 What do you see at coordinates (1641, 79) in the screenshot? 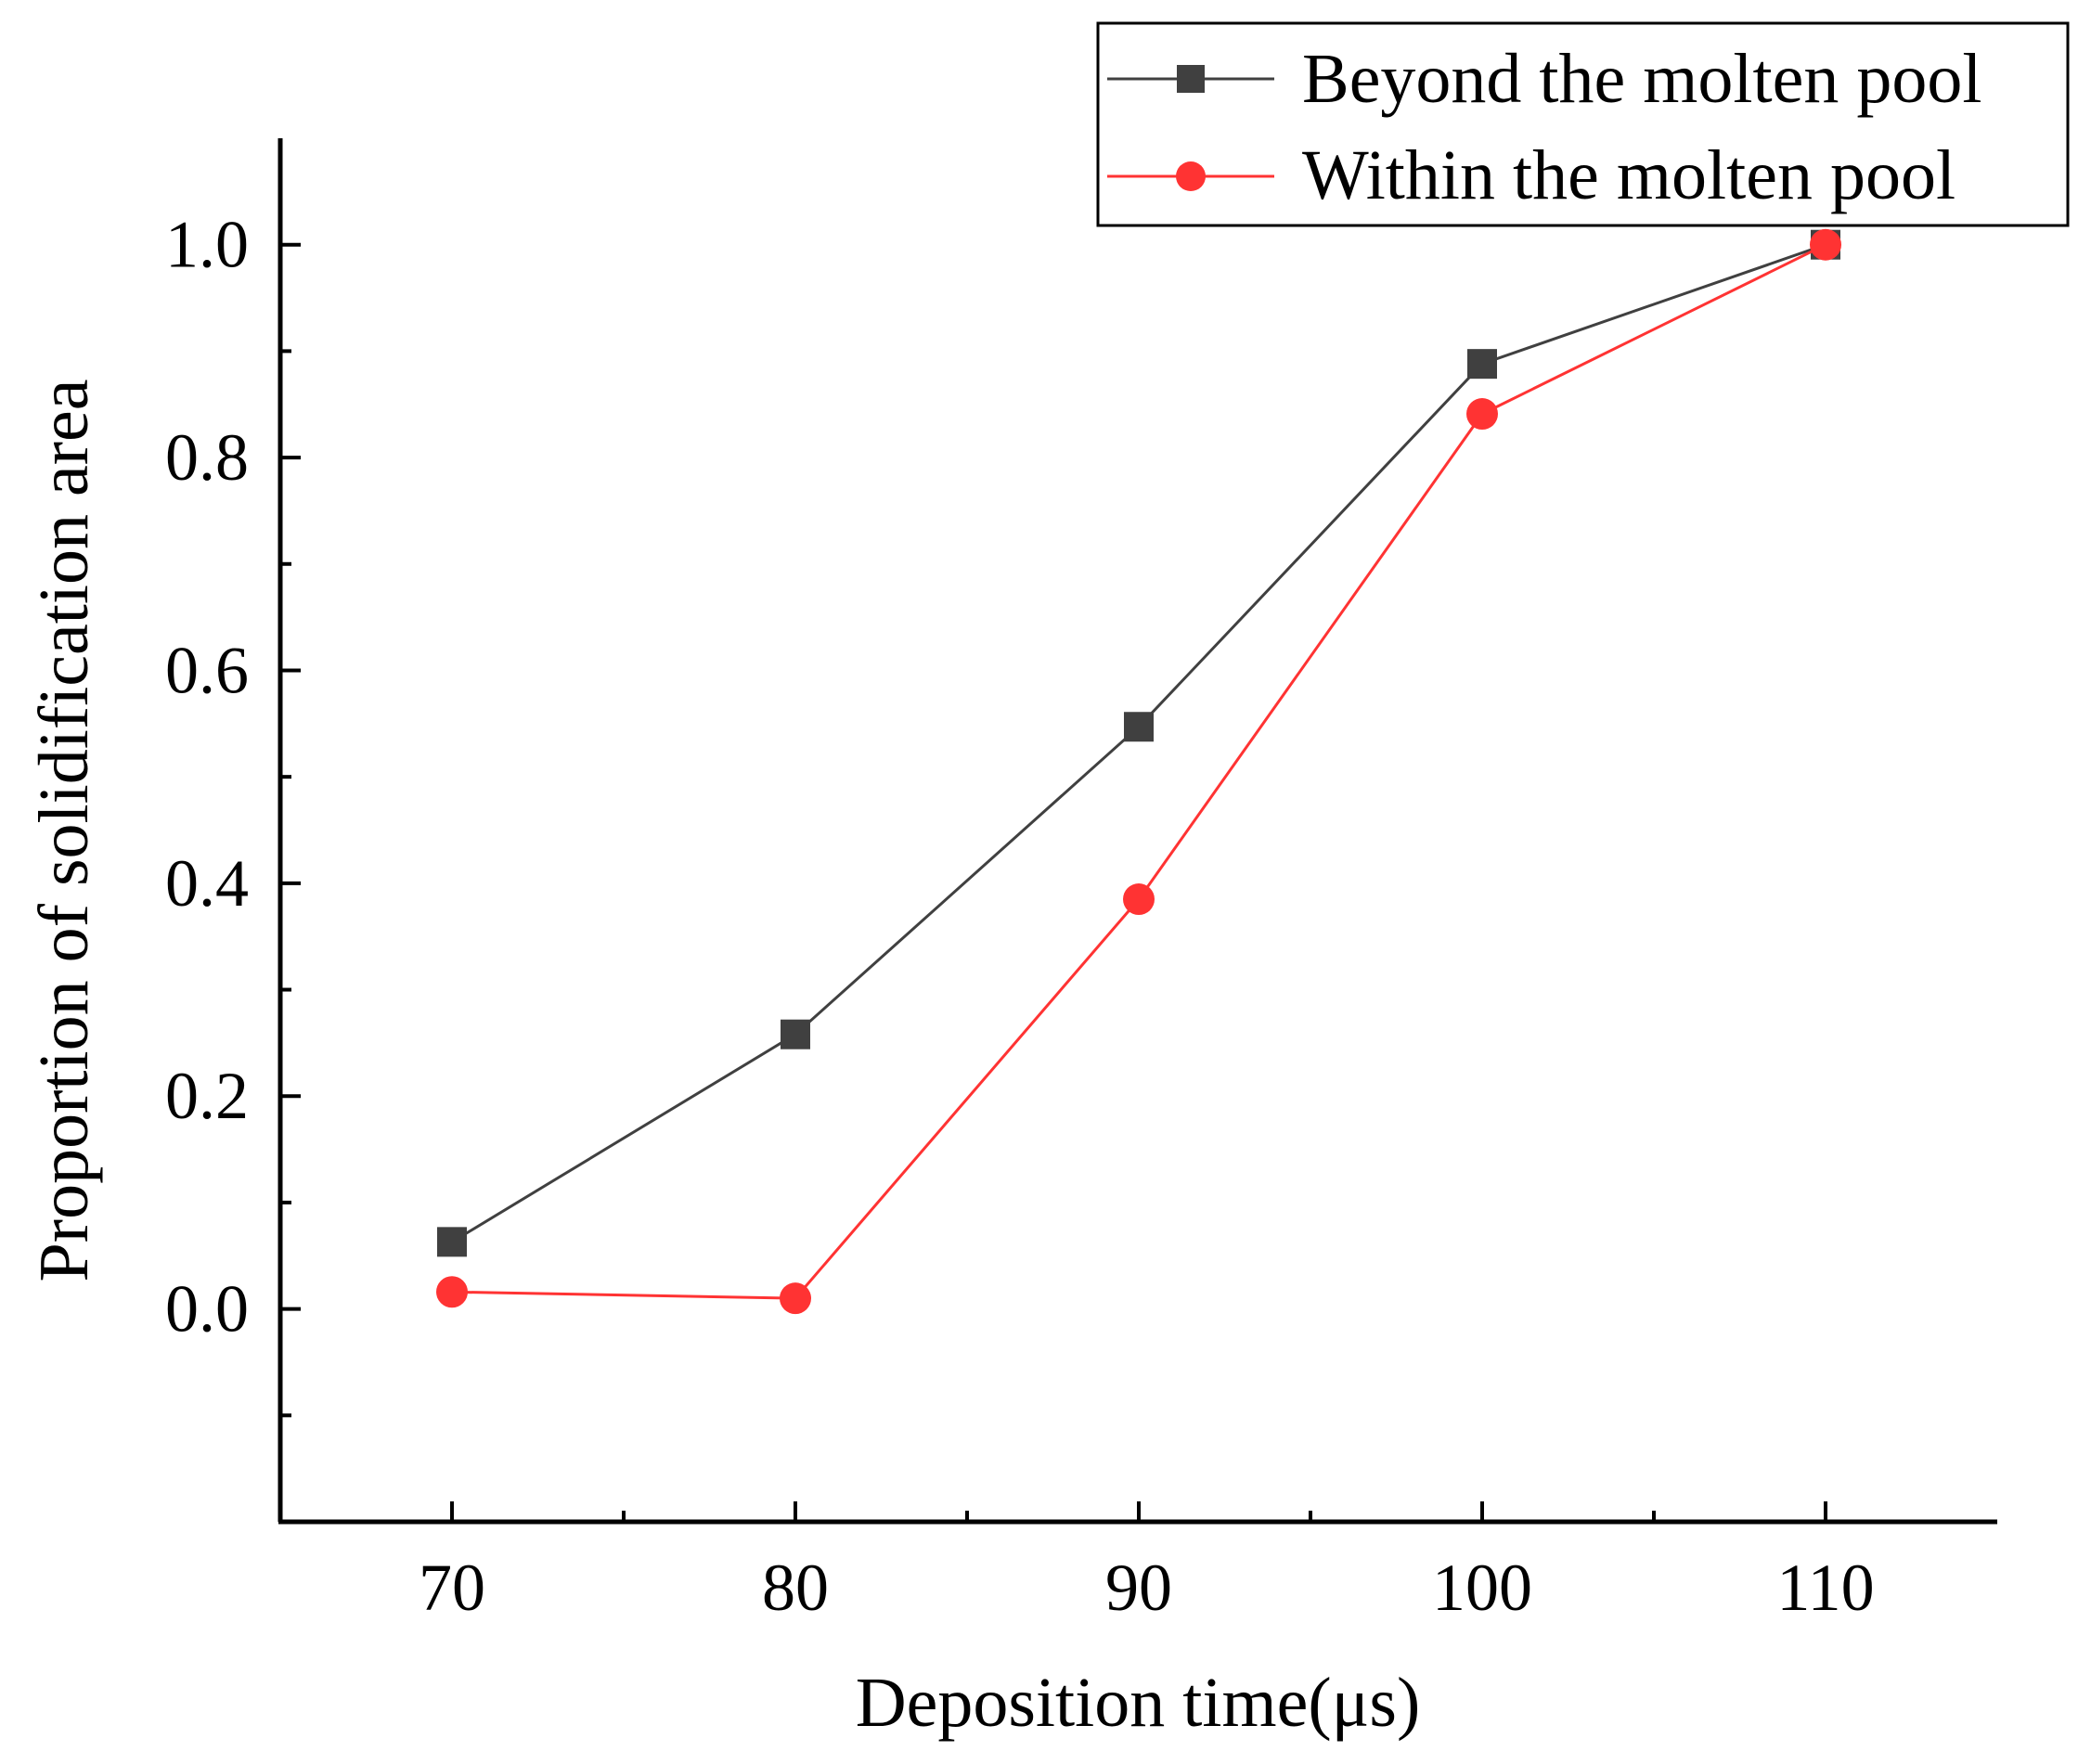
I see `legend-label-beyond: Beyond the molten pool` at bounding box center [1641, 79].